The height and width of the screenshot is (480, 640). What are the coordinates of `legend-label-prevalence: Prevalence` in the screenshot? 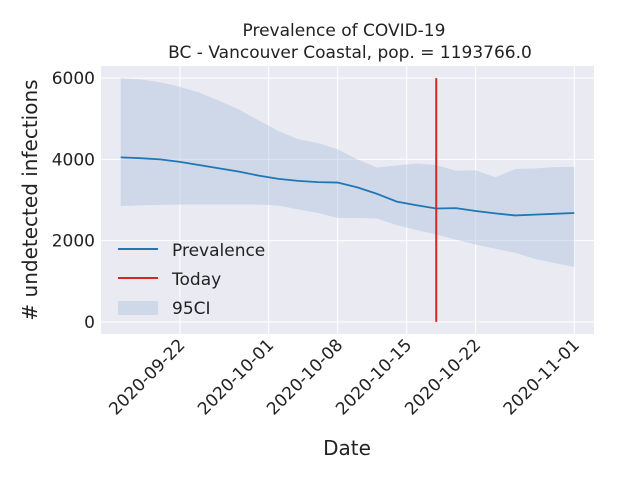 It's located at (218, 251).